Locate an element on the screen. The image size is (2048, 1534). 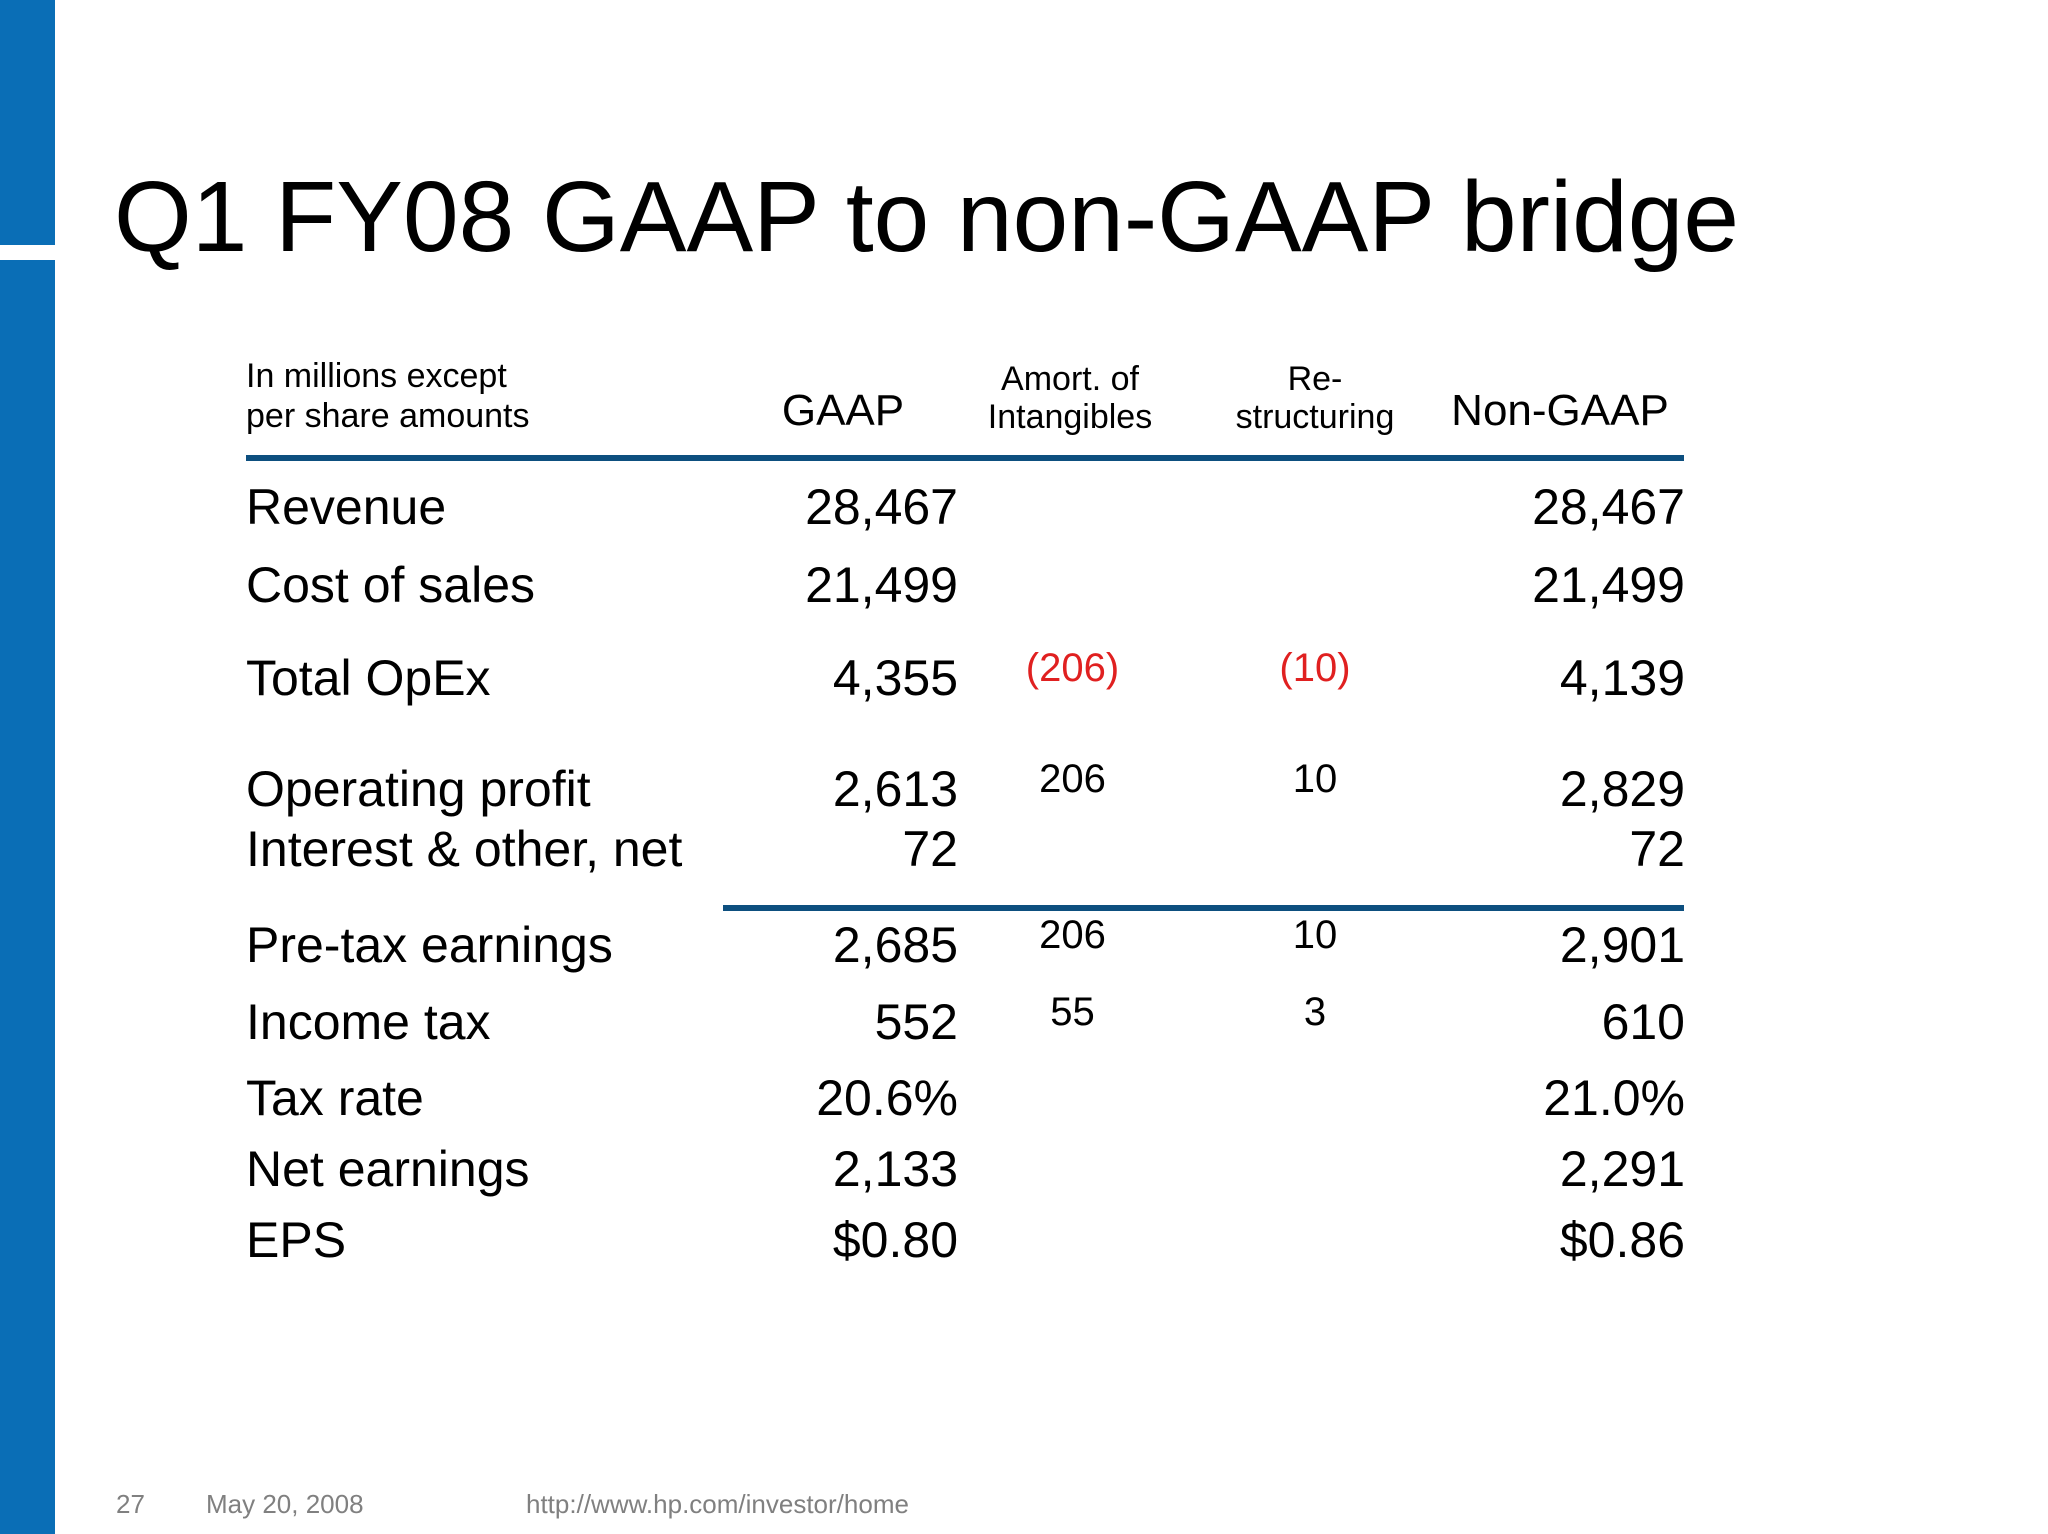
gaap-value: 2,685 is located at coordinates (895, 945).